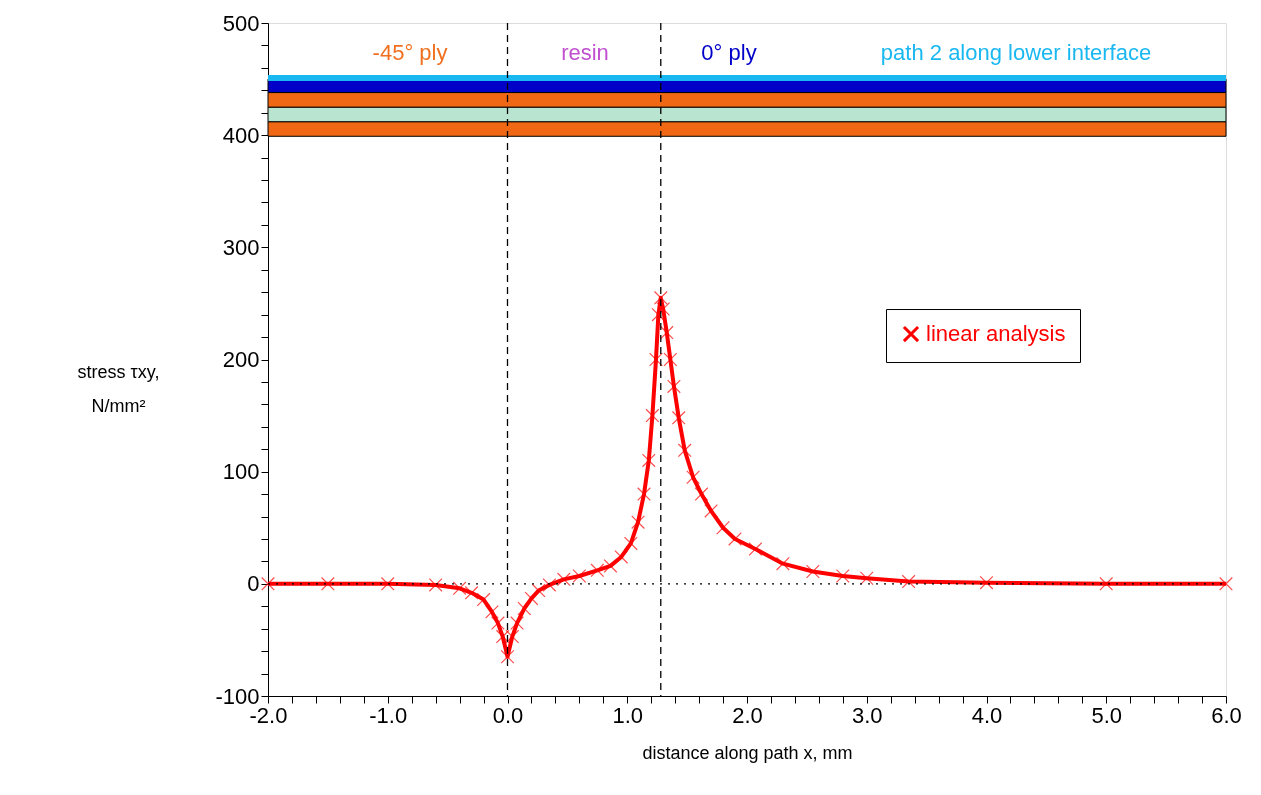 This screenshot has height=795, width=1261. I want to click on annotation: 0° ply, so click(729, 52).